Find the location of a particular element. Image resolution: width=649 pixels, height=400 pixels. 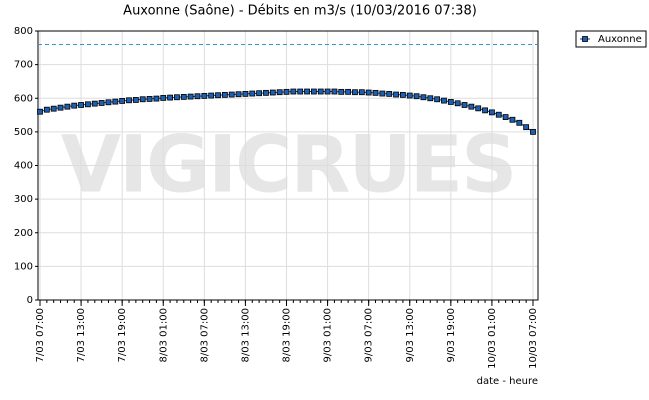

x-tick-label: 7/03 19:00 is located at coordinates (122, 335).